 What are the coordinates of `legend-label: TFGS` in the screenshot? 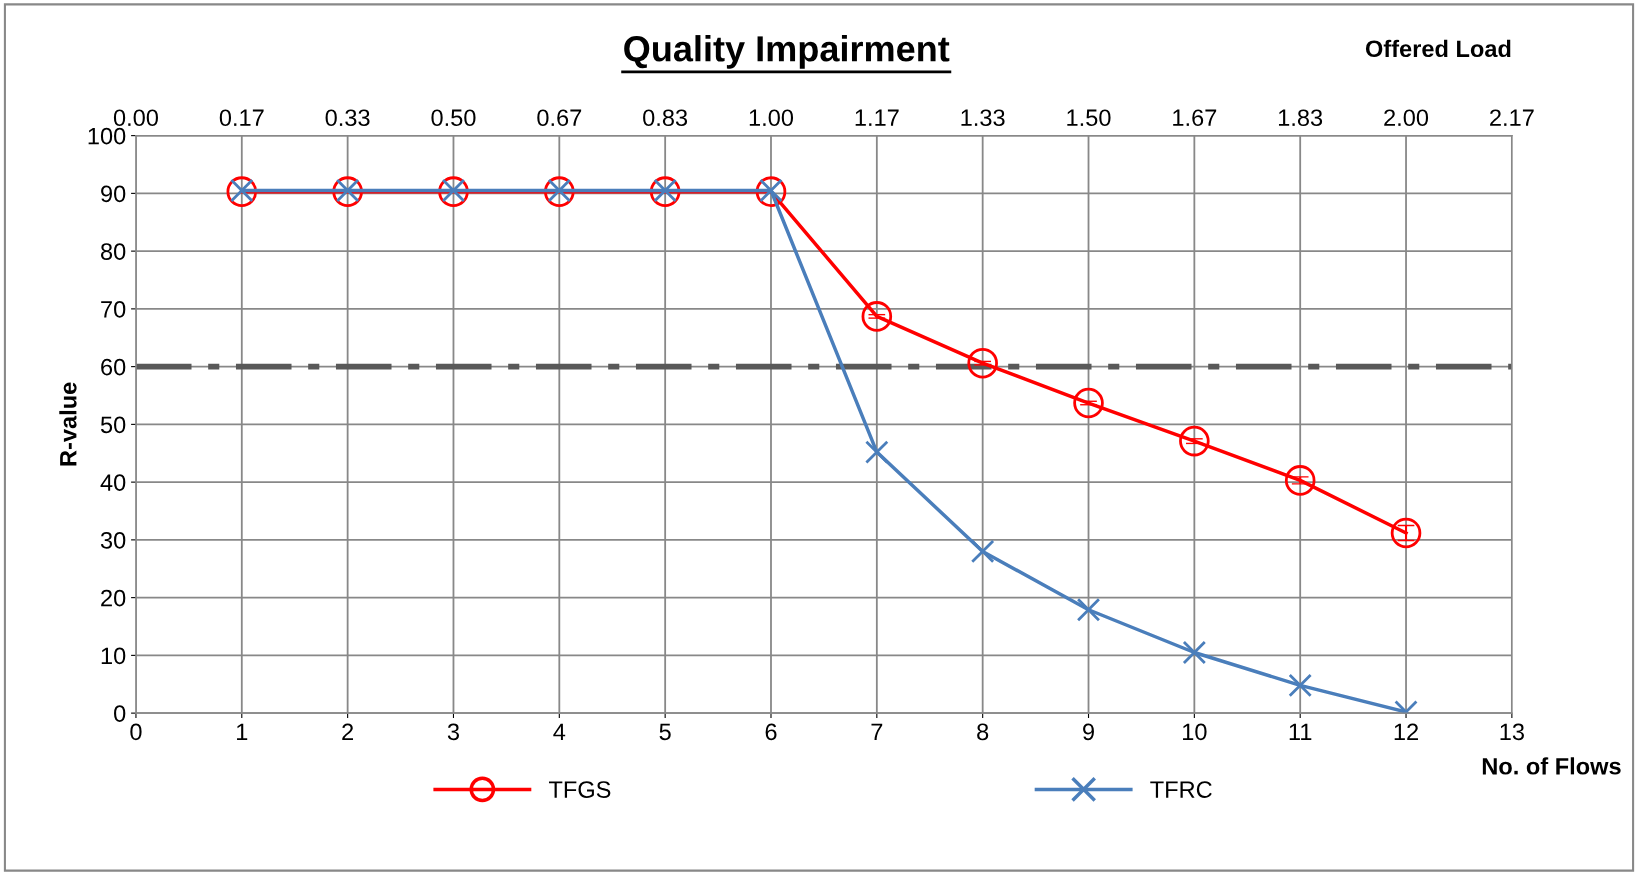 It's located at (579, 789).